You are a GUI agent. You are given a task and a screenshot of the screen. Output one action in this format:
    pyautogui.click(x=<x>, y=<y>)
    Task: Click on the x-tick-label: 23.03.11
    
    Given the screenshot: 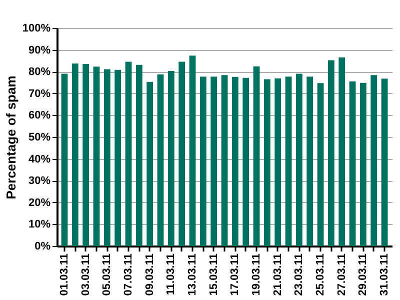 What is the action you would take?
    pyautogui.click(x=299, y=275)
    